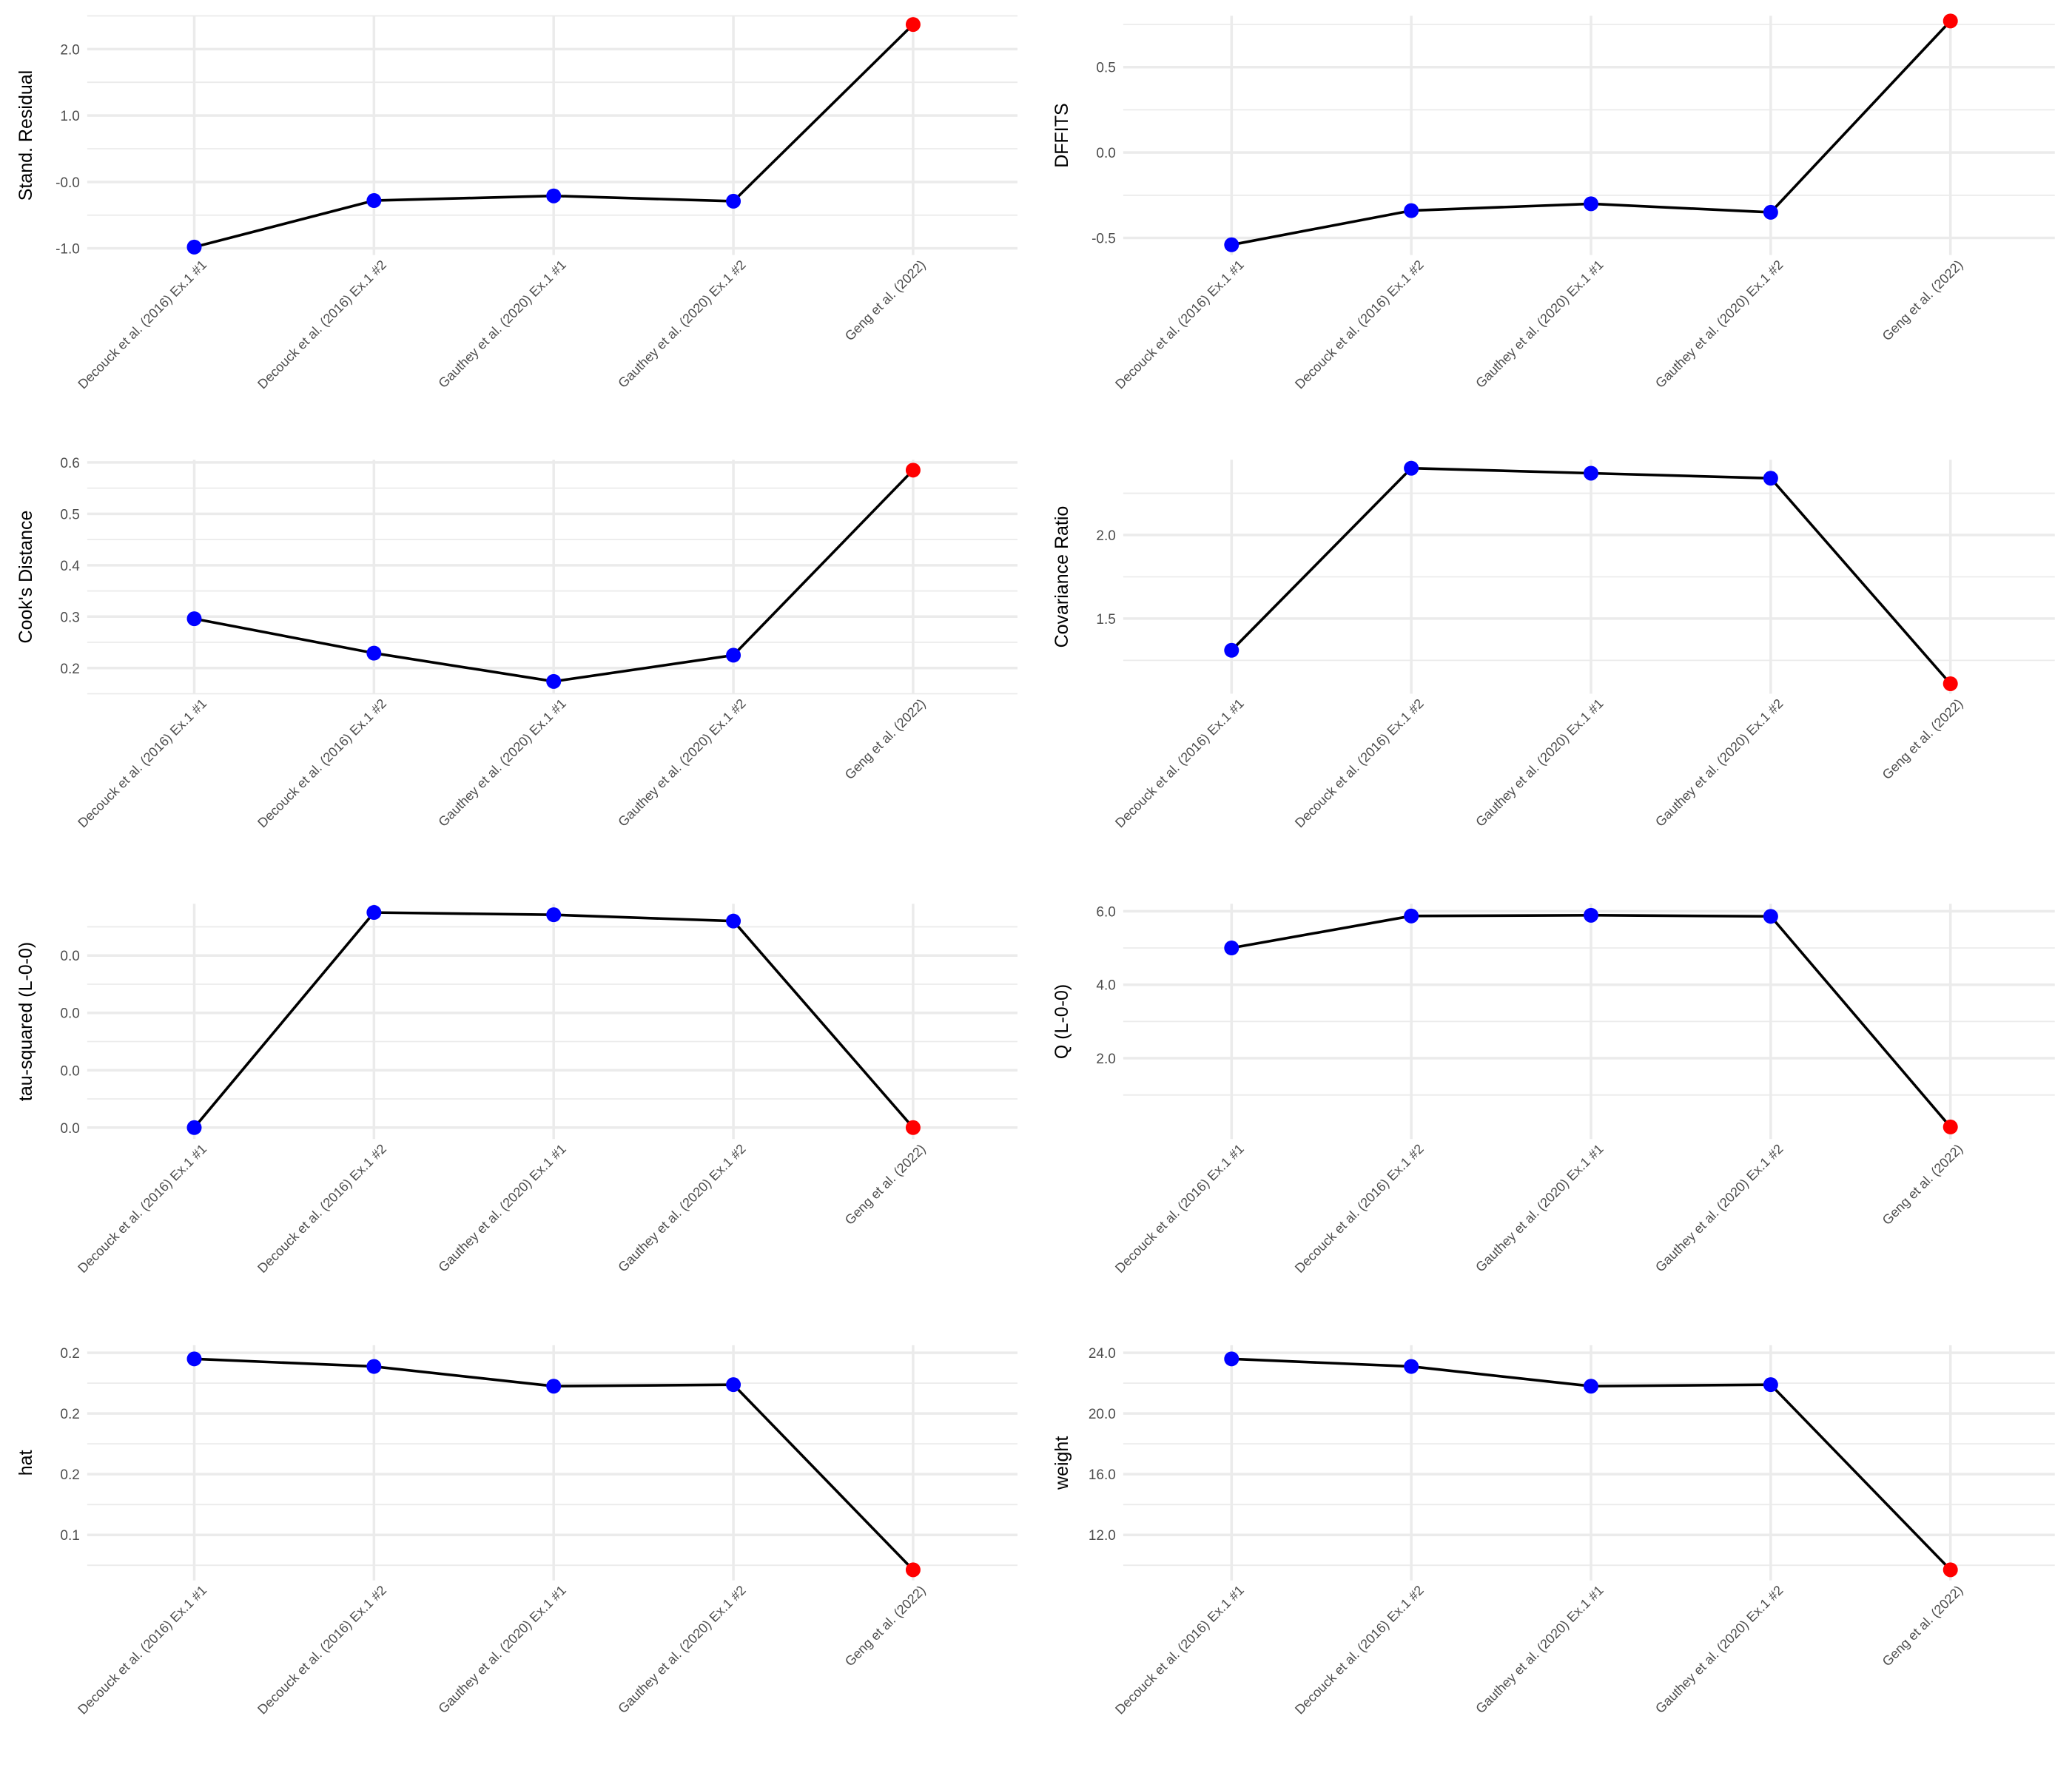  Describe the element at coordinates (1062, 1463) in the screenshot. I see `y-axis-title: weight` at that location.